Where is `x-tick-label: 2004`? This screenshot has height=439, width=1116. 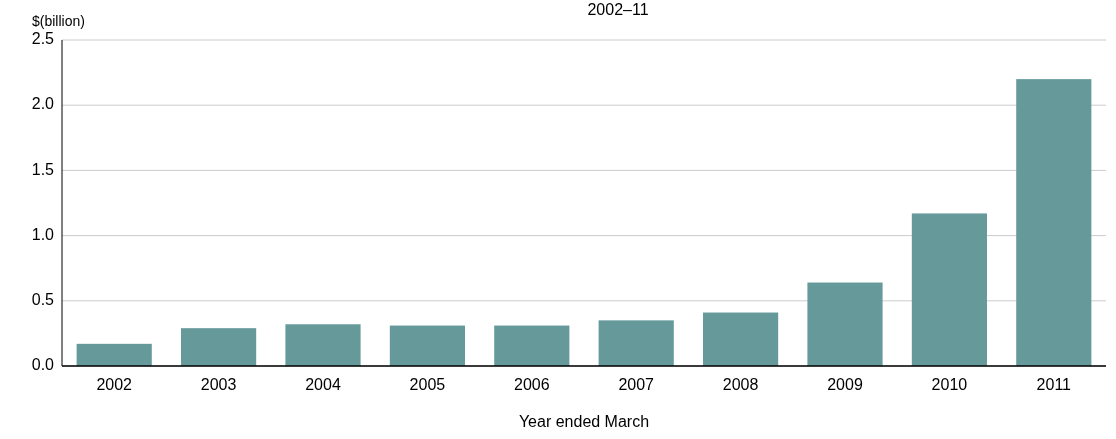
x-tick-label: 2004 is located at coordinates (323, 384).